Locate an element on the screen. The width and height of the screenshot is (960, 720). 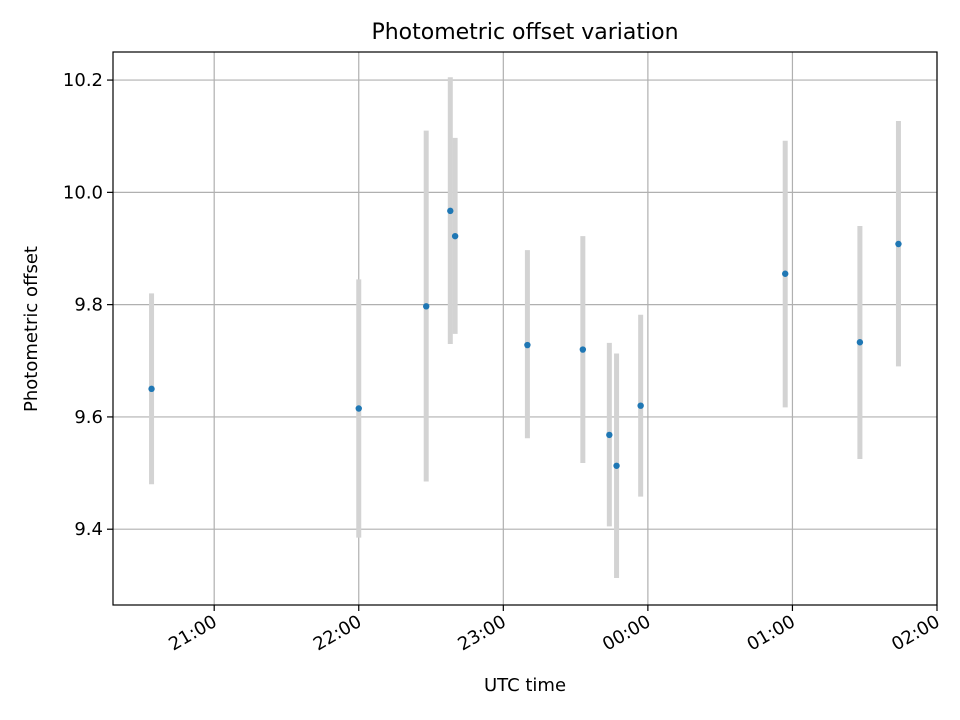
y-axis-label: Photometric offset is located at coordinates (31, 329).